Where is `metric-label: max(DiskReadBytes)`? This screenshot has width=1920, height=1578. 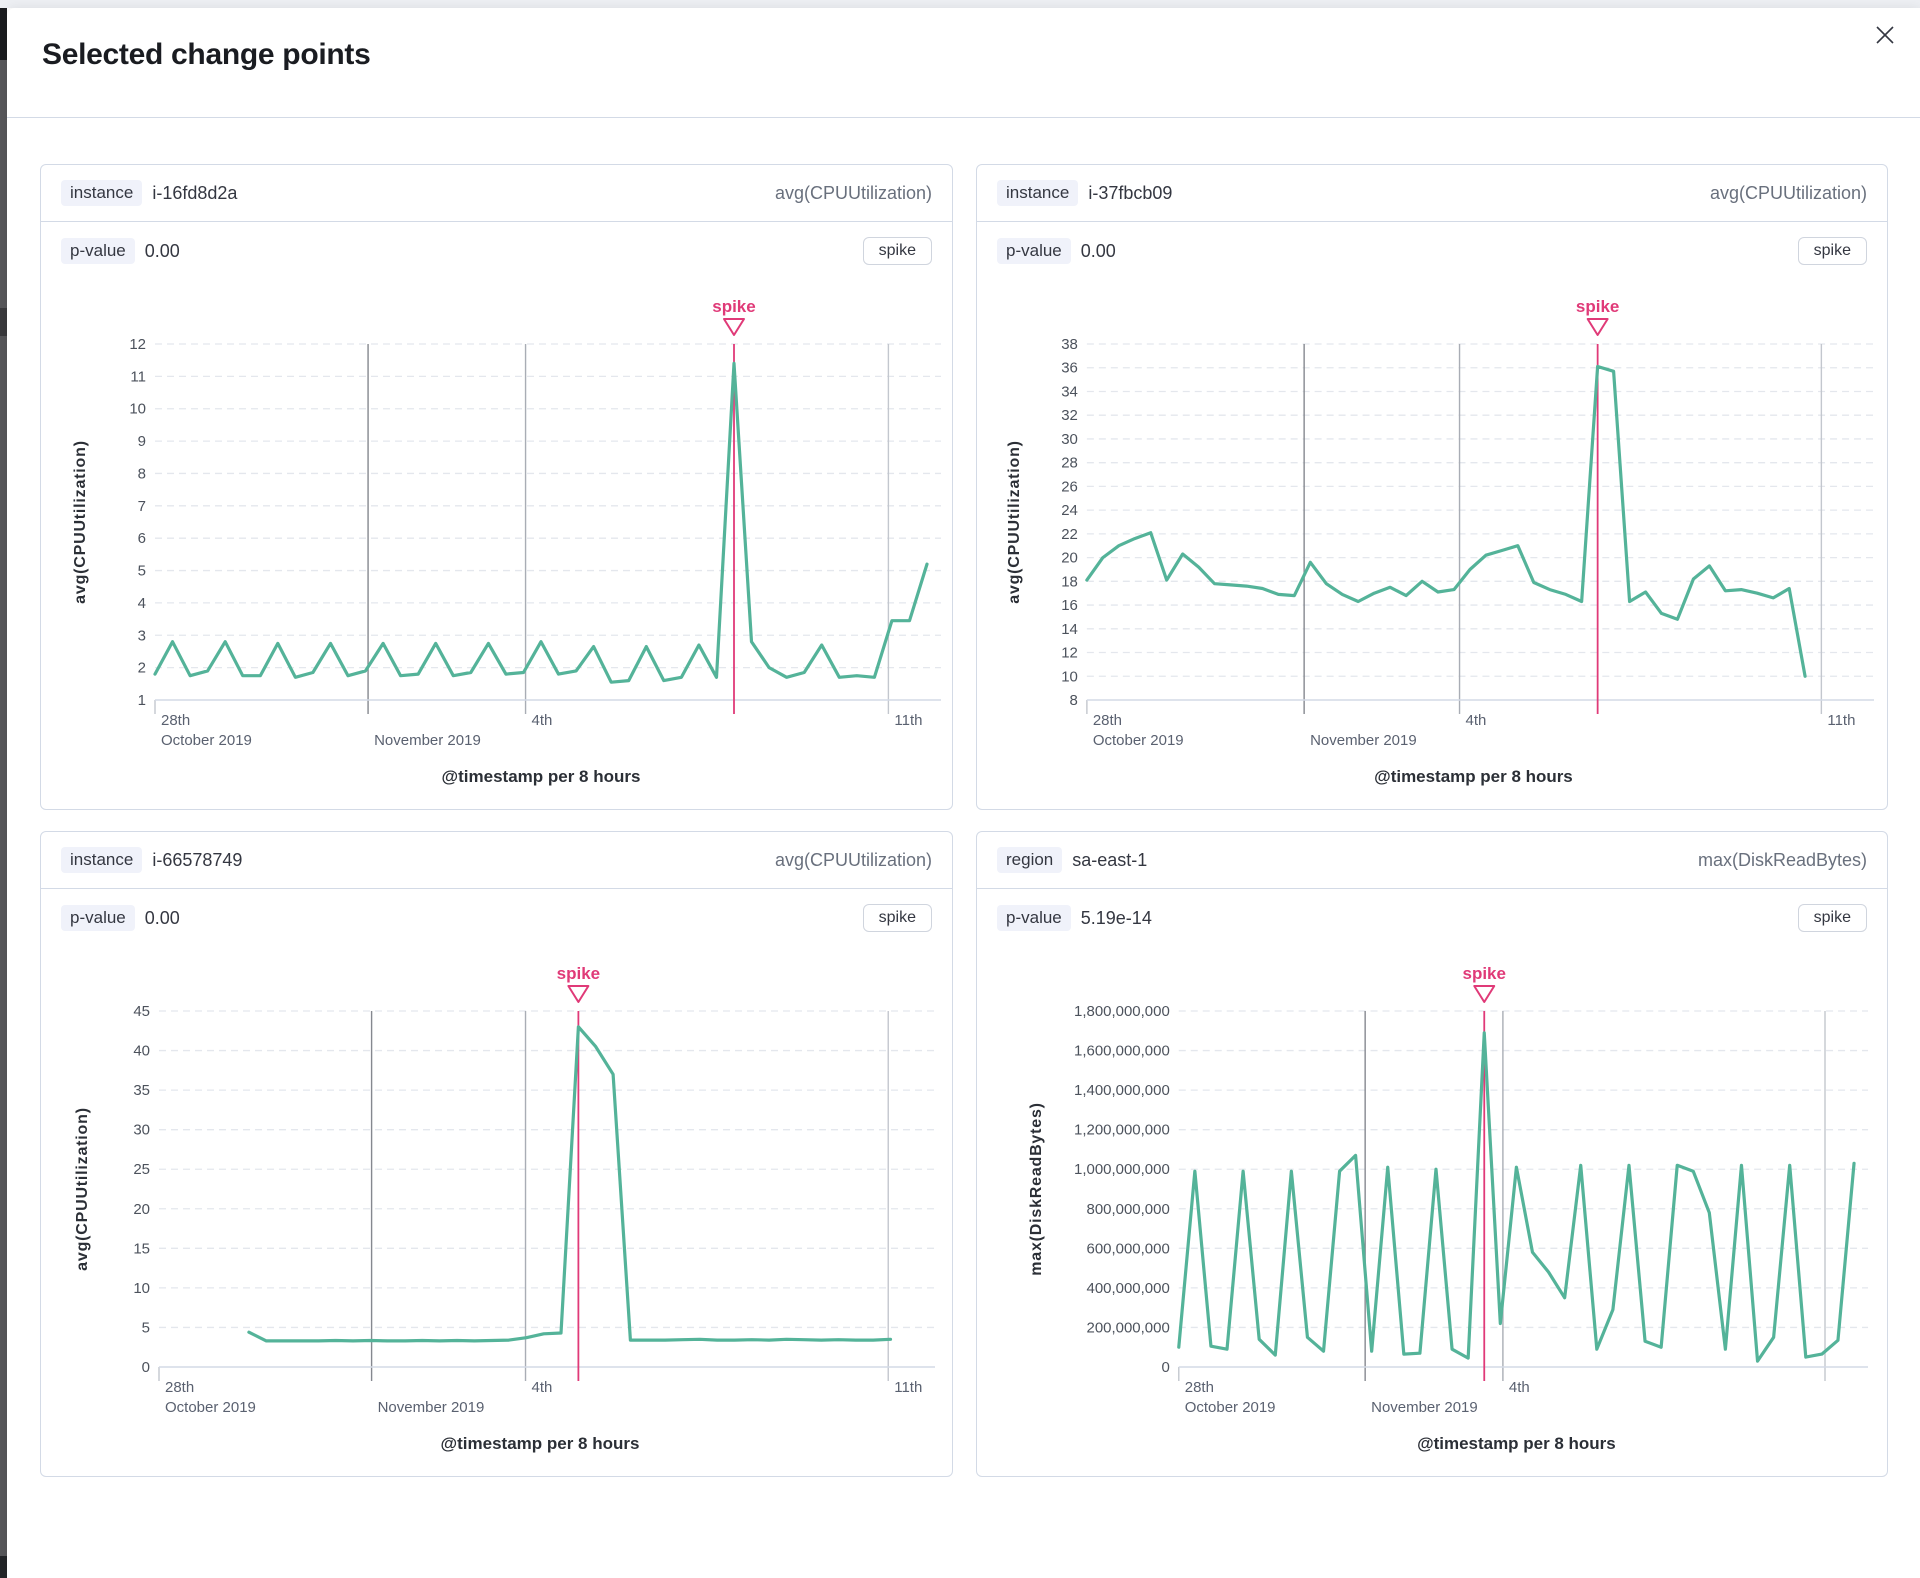 metric-label: max(DiskReadBytes) is located at coordinates (1782, 859).